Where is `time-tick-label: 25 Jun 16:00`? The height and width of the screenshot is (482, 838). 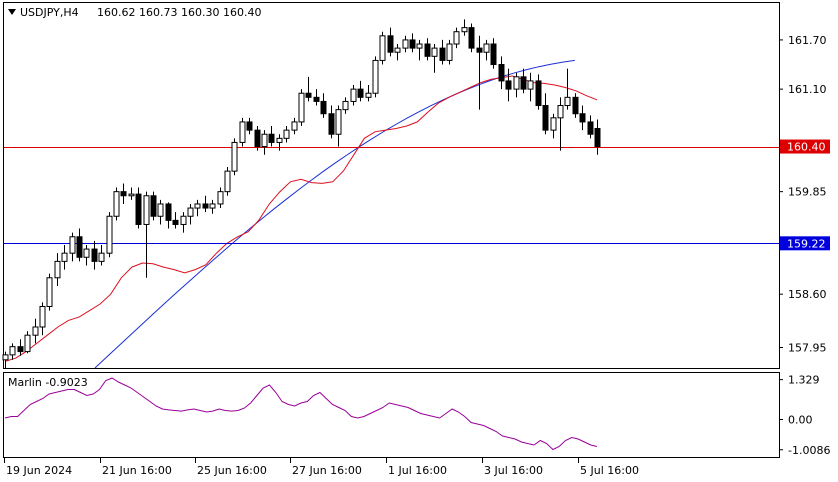 time-tick-label: 25 Jun 16:00 is located at coordinates (232, 470).